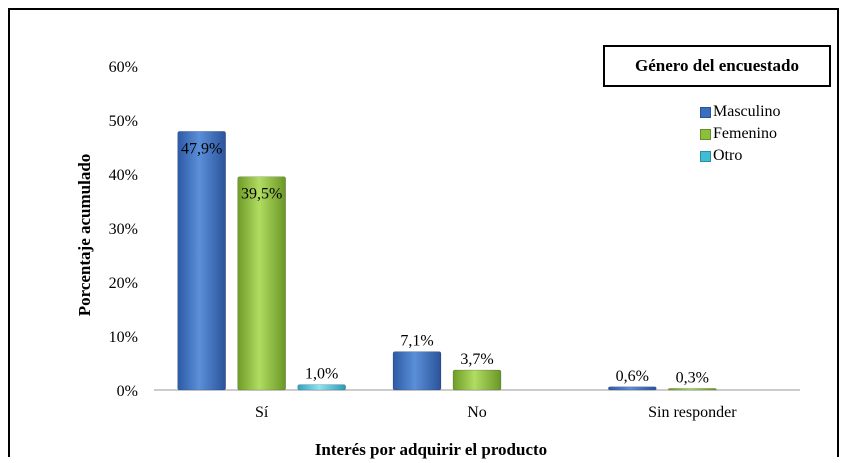 Image resolution: width=845 pixels, height=463 pixels. What do you see at coordinates (745, 133) in the screenshot?
I see `legend-label: Femenino` at bounding box center [745, 133].